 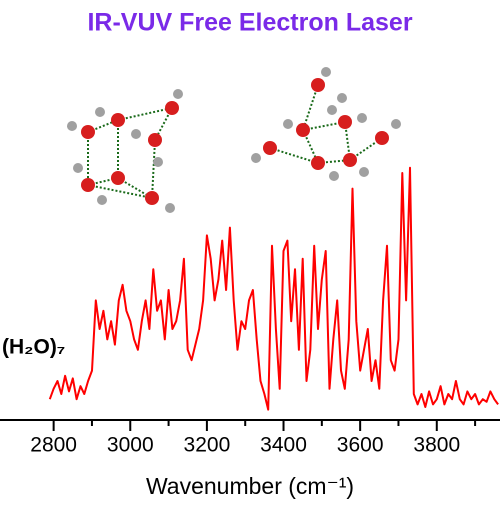 What do you see at coordinates (207, 445) in the screenshot?
I see `x-tick-label: 3200` at bounding box center [207, 445].